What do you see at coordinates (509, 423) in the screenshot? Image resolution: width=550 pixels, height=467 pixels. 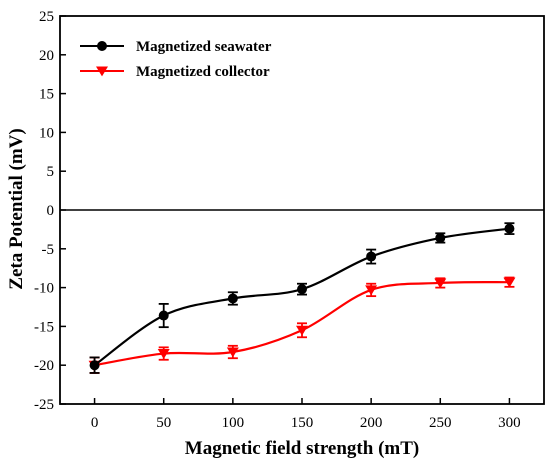 I see `x-tick-label: 300` at bounding box center [509, 423].